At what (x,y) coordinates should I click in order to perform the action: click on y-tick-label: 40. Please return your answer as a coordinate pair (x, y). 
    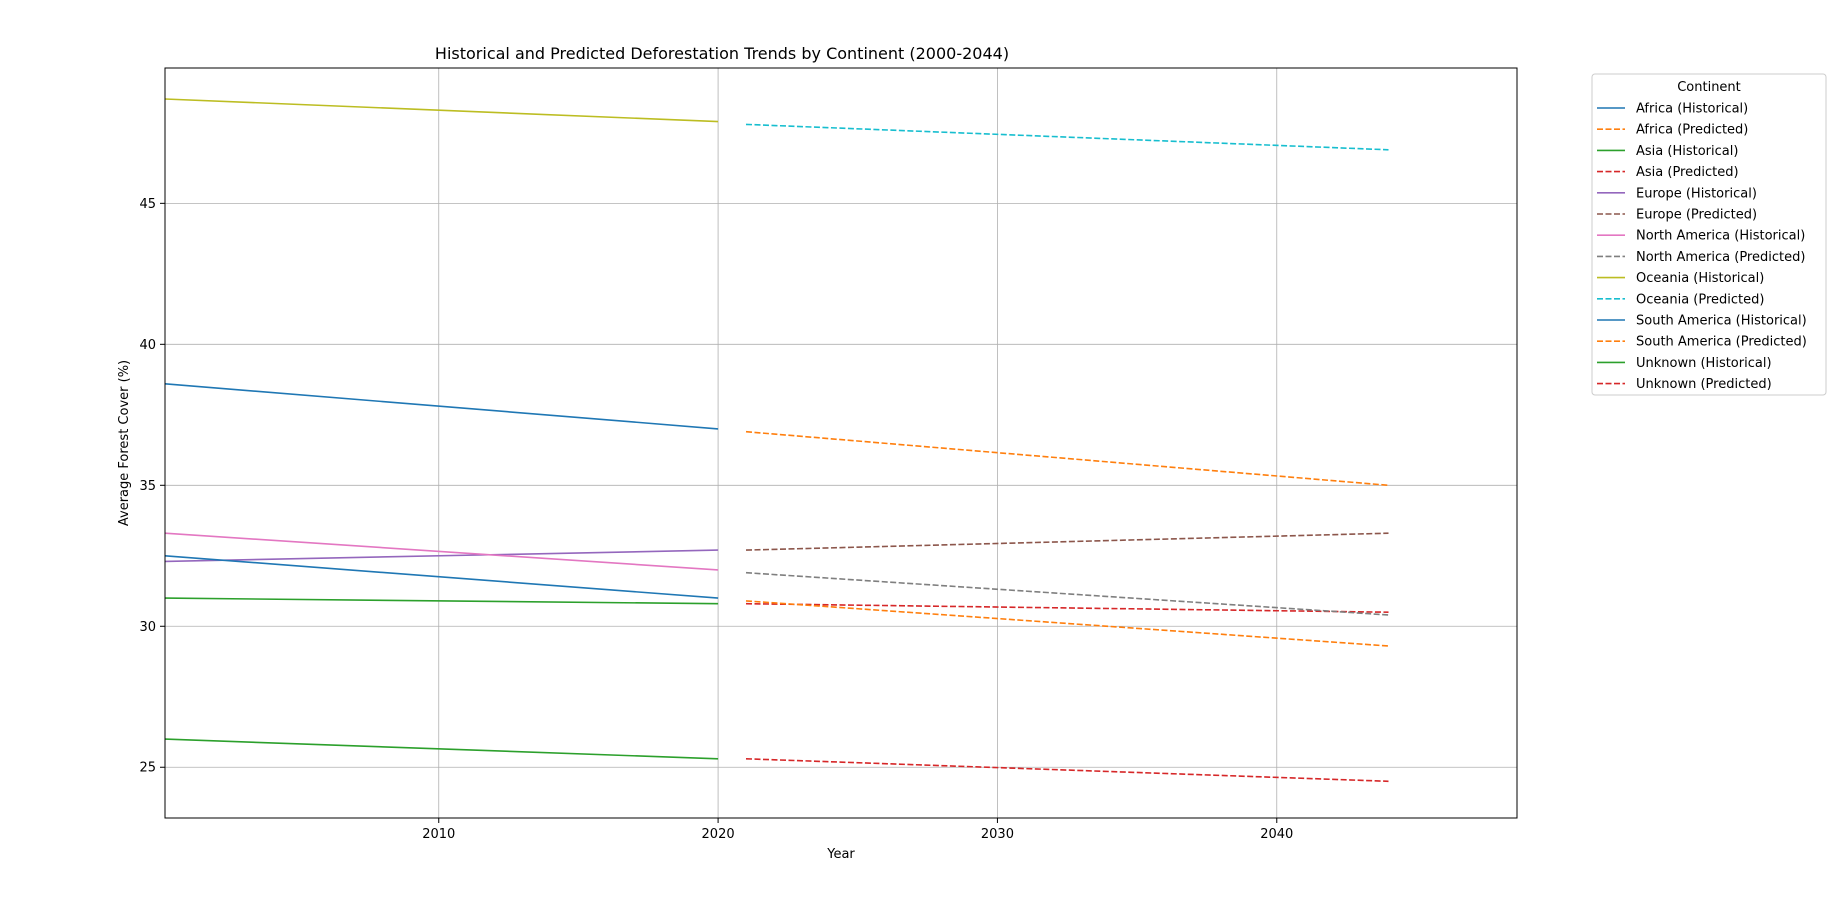
    Looking at the image, I should click on (147, 345).